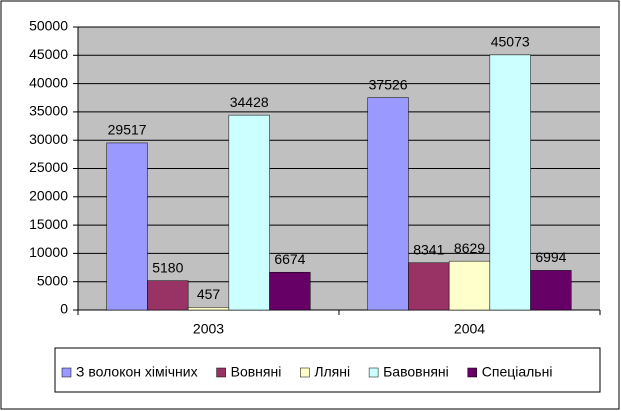 The width and height of the screenshot is (621, 411). I want to click on legend-label: Спеціальні, so click(517, 372).